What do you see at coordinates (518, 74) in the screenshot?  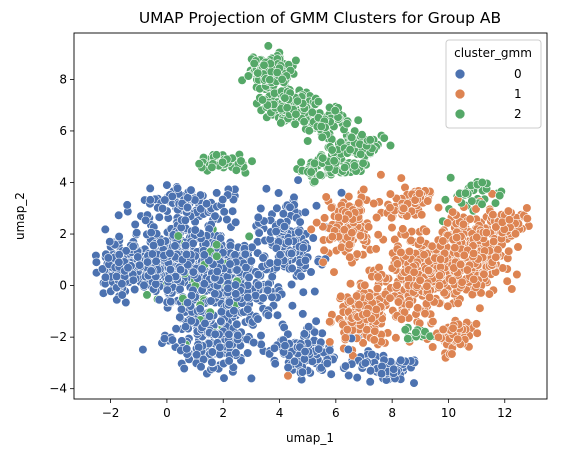 I see `legend-label-0: 0` at bounding box center [518, 74].